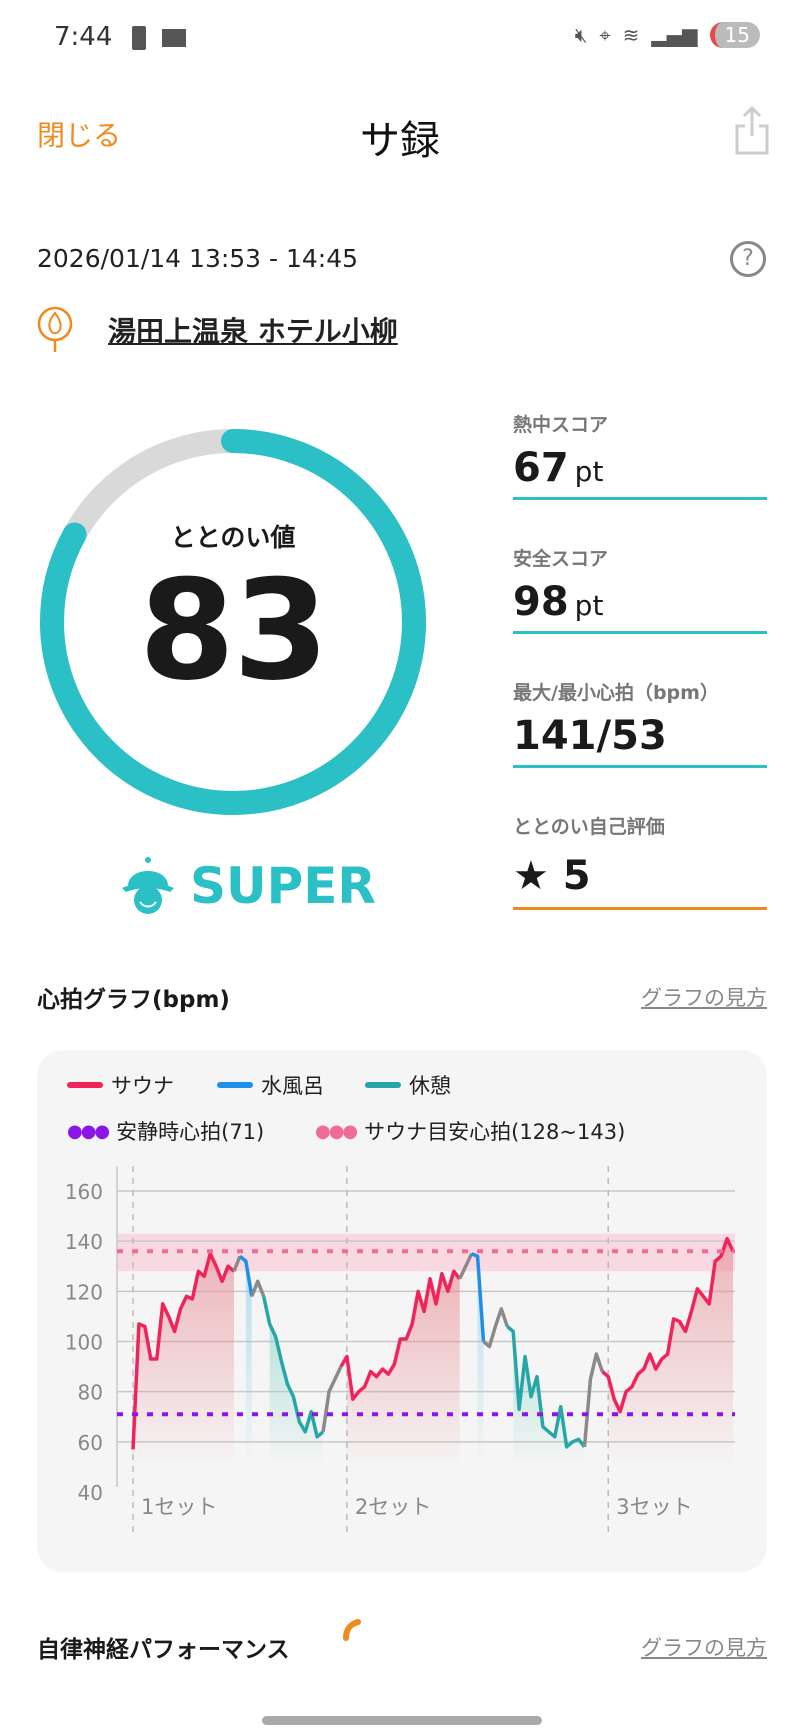  What do you see at coordinates (561, 425) in the screenshot?
I see `metric-label: 熱中スコア` at bounding box center [561, 425].